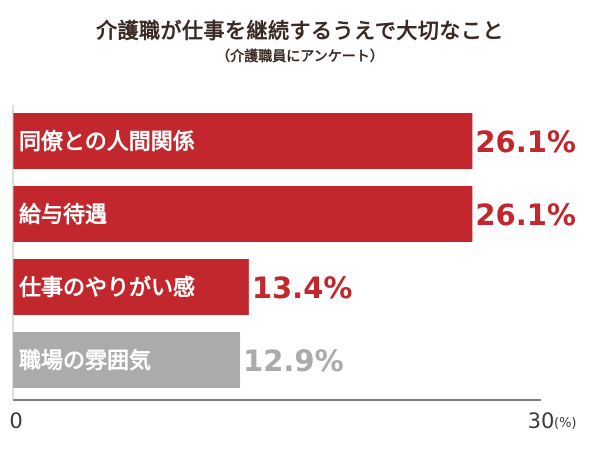 The height and width of the screenshot is (450, 600). I want to click on x-tick-label: 30, so click(541, 421).